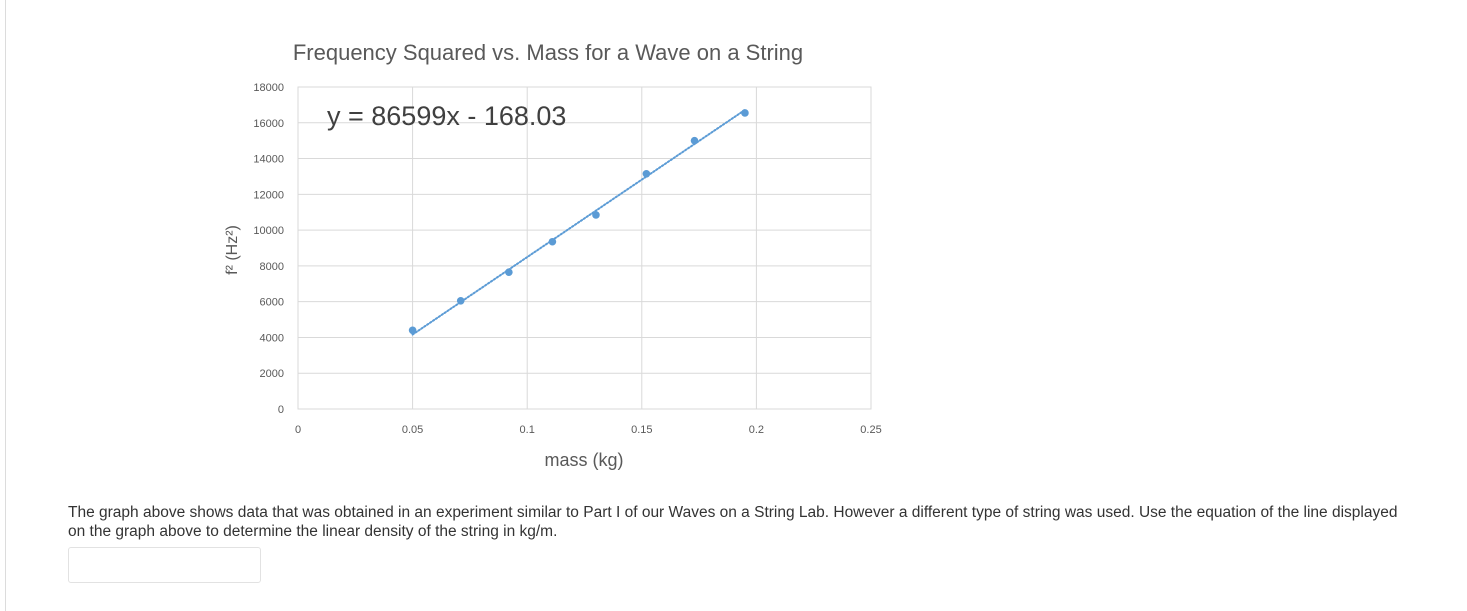  Describe the element at coordinates (268, 231) in the screenshot. I see `y-tick-label: 10000` at that location.